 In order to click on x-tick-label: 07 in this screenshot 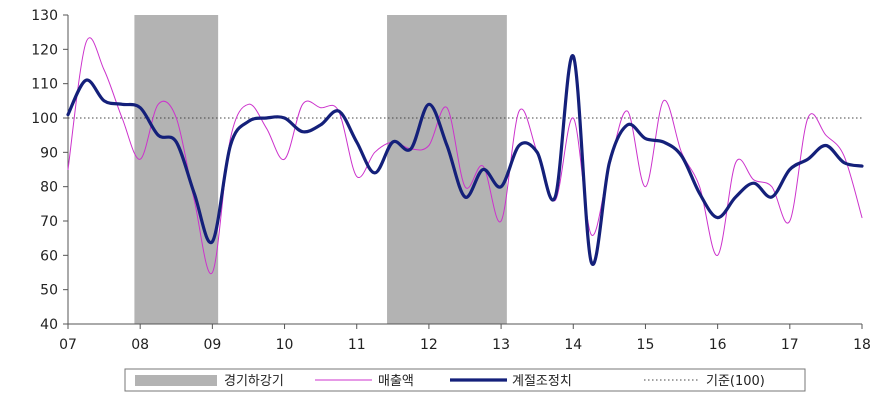, I will do `click(68, 345)`.